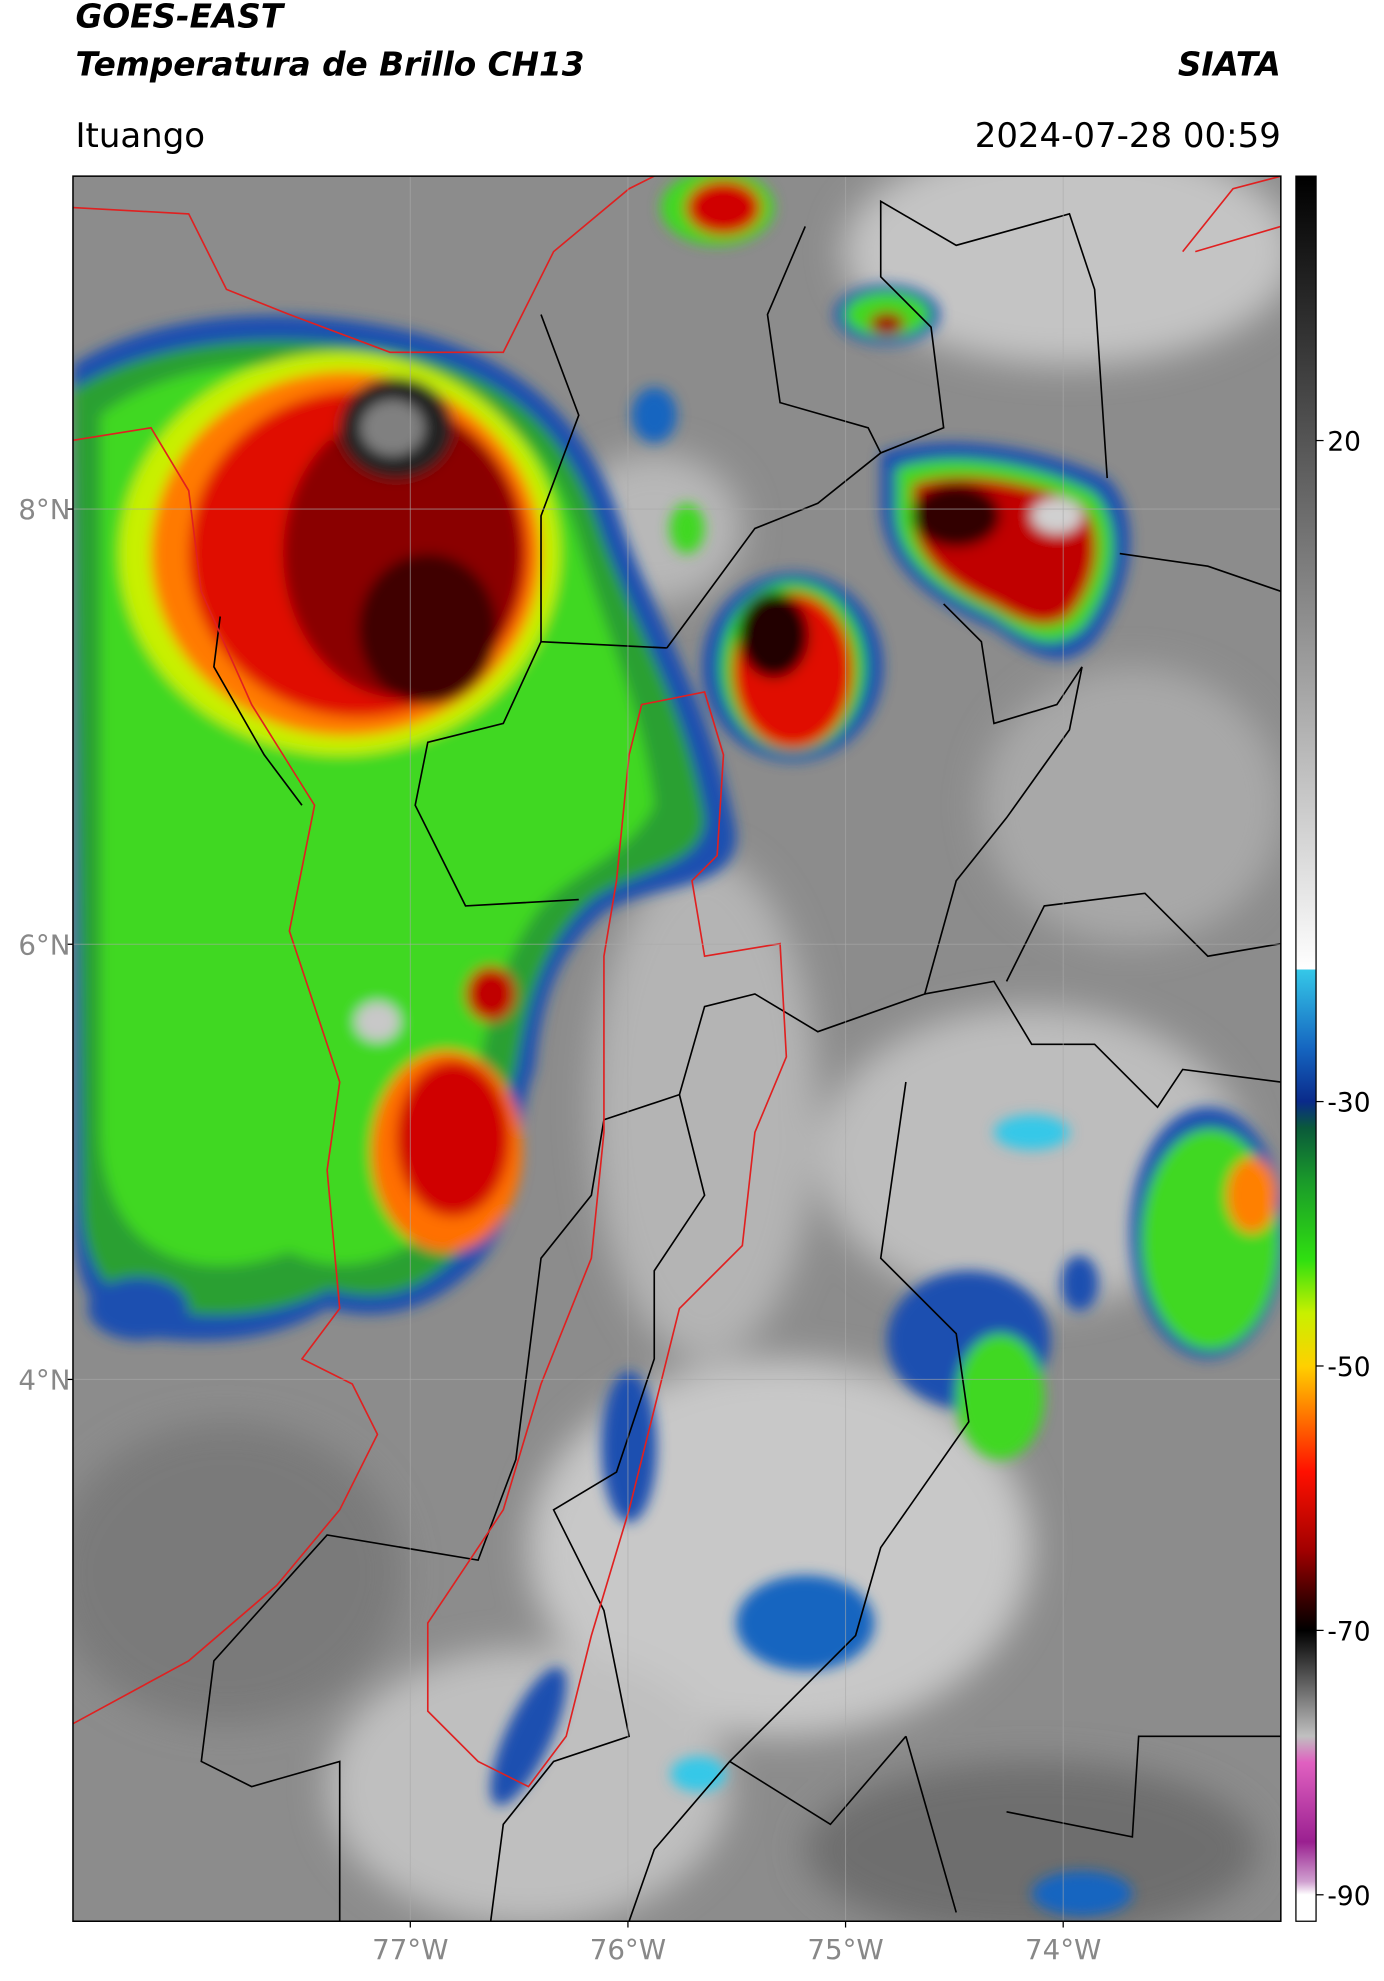  Describe the element at coordinates (329, 64) in the screenshot. I see `subtitle: Temperatura de Brillo CH13` at that location.